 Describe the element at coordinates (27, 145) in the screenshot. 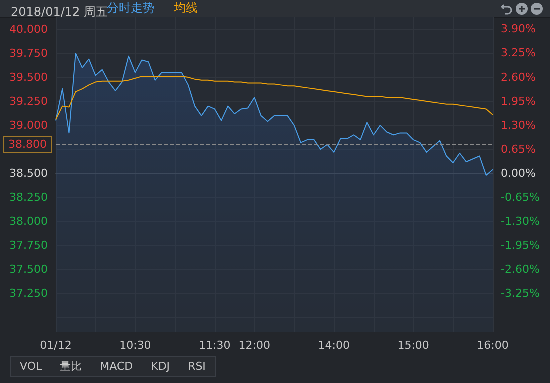

I see `ref-line-label: 38.800` at that location.